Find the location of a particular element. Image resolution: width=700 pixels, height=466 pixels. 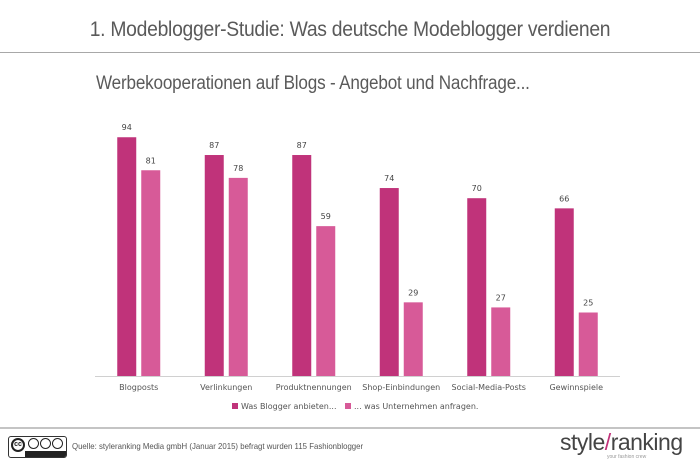

logo-slash: / is located at coordinates (607, 442).